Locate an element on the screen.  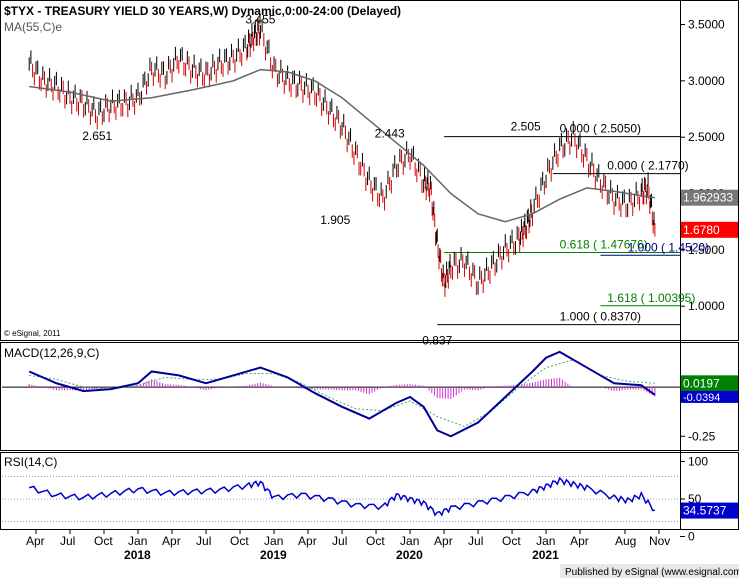
macd-badge-bg is located at coordinates (709, 383).